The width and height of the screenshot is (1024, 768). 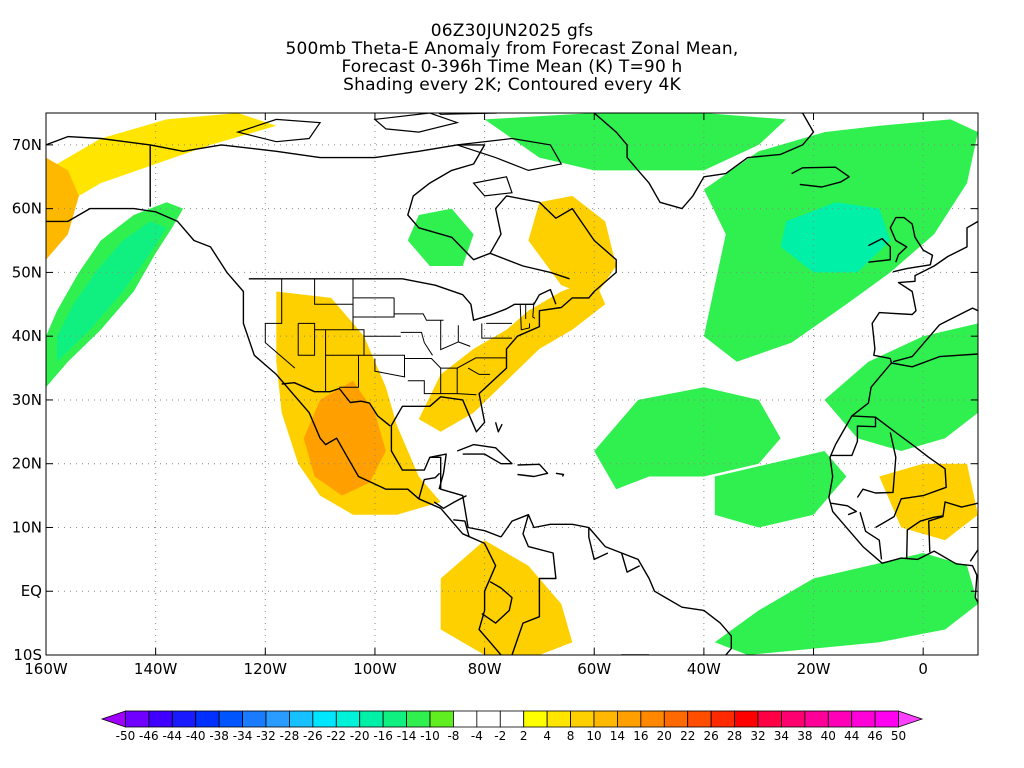 I want to click on colorbar-label: 22, so click(x=687, y=736).